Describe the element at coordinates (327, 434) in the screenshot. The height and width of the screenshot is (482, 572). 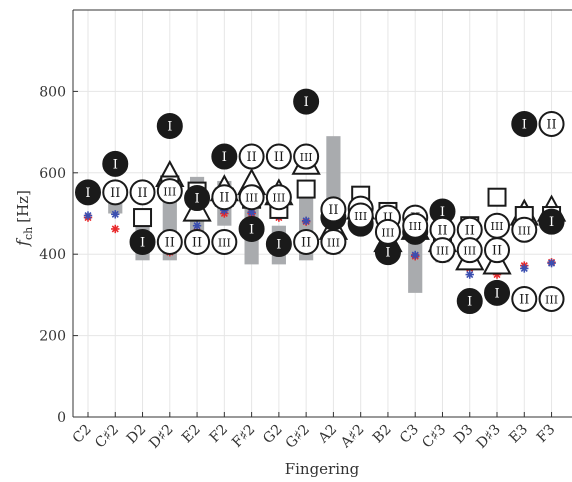
I see `x-tick-label: A2` at that location.